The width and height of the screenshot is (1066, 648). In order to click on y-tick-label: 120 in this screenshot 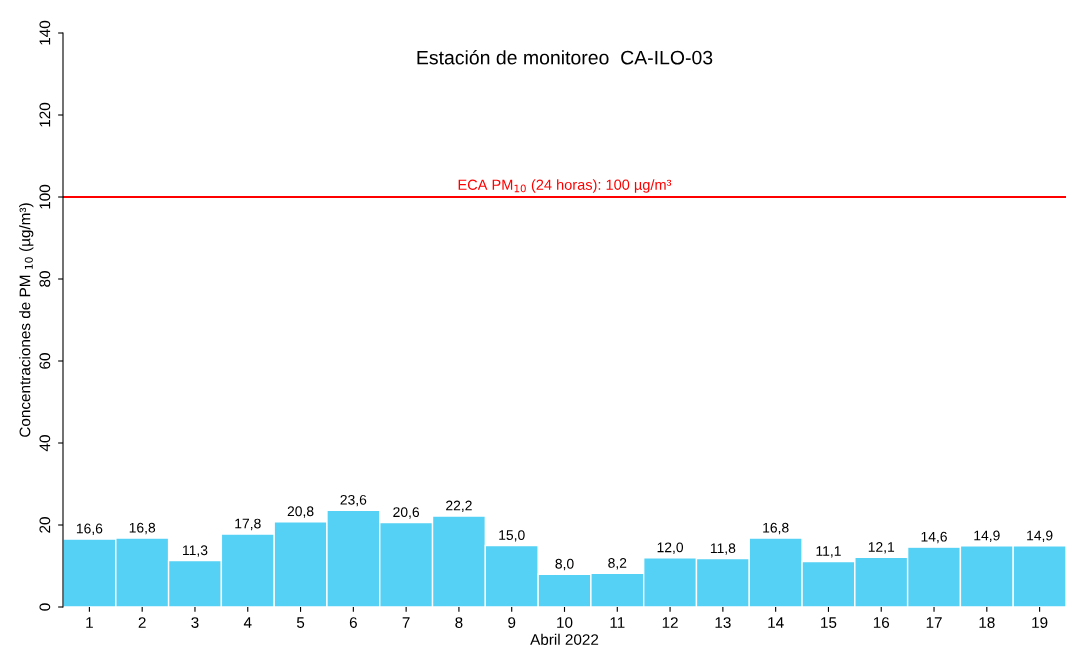, I will do `click(45, 114)`.